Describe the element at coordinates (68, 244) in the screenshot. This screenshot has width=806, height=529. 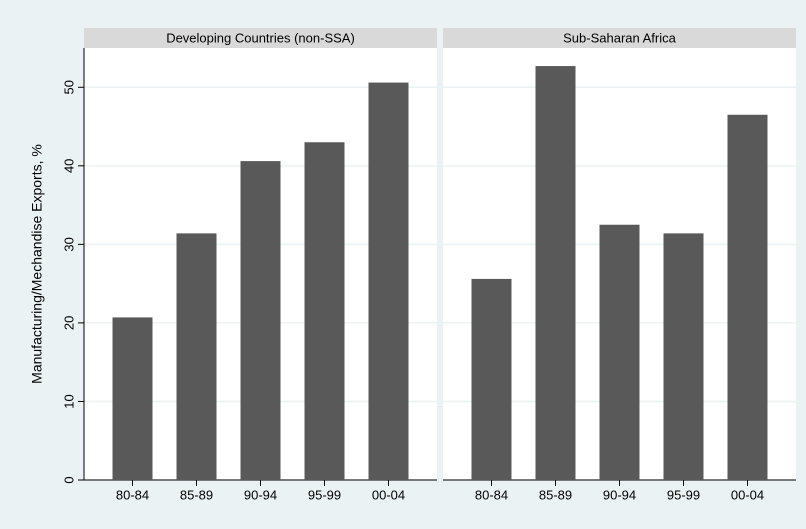
I see `y-tick-label: 30` at that location.